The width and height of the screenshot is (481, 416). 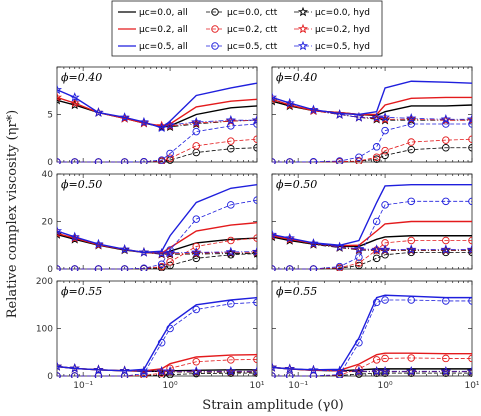 What do you see at coordinates (163, 47) in the screenshot?
I see `legend-label: μc=0.5, all` at bounding box center [163, 47].